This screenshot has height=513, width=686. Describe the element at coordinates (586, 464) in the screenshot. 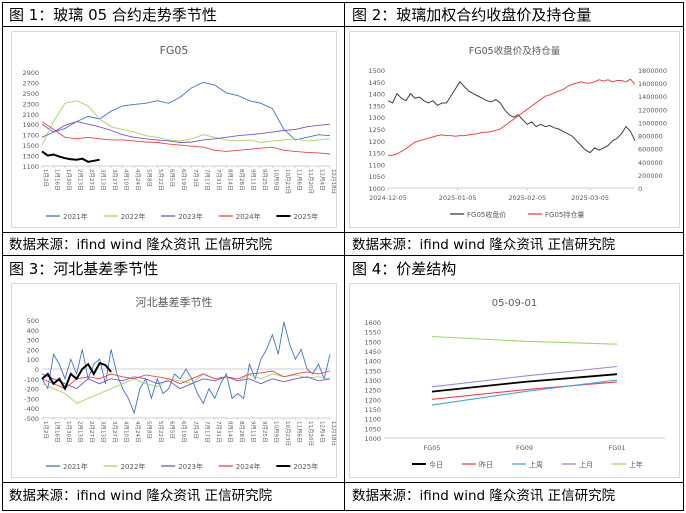

I see `legend-label: 上月` at that location.